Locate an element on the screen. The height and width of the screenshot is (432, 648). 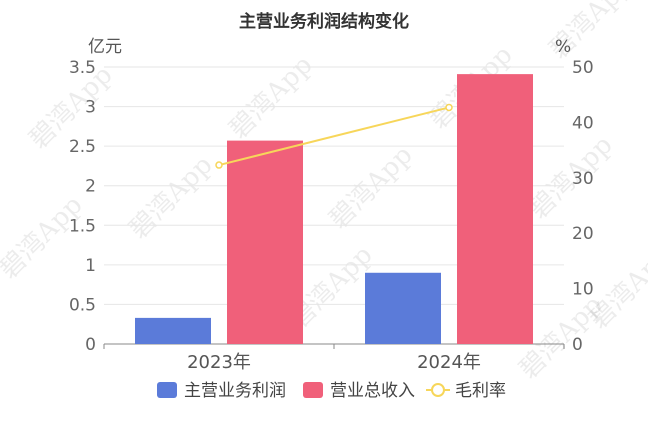
y-right-unit: % is located at coordinates (563, 47).